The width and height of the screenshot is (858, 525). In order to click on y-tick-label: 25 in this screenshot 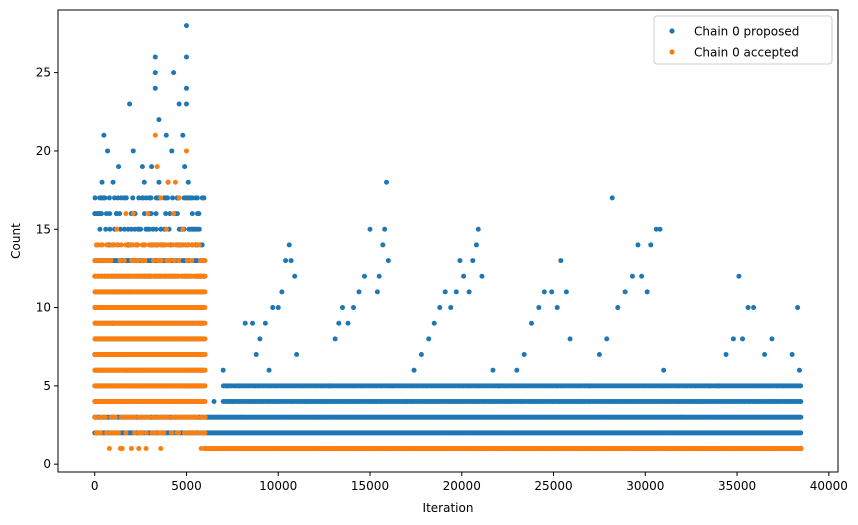, I will do `click(43, 73)`.